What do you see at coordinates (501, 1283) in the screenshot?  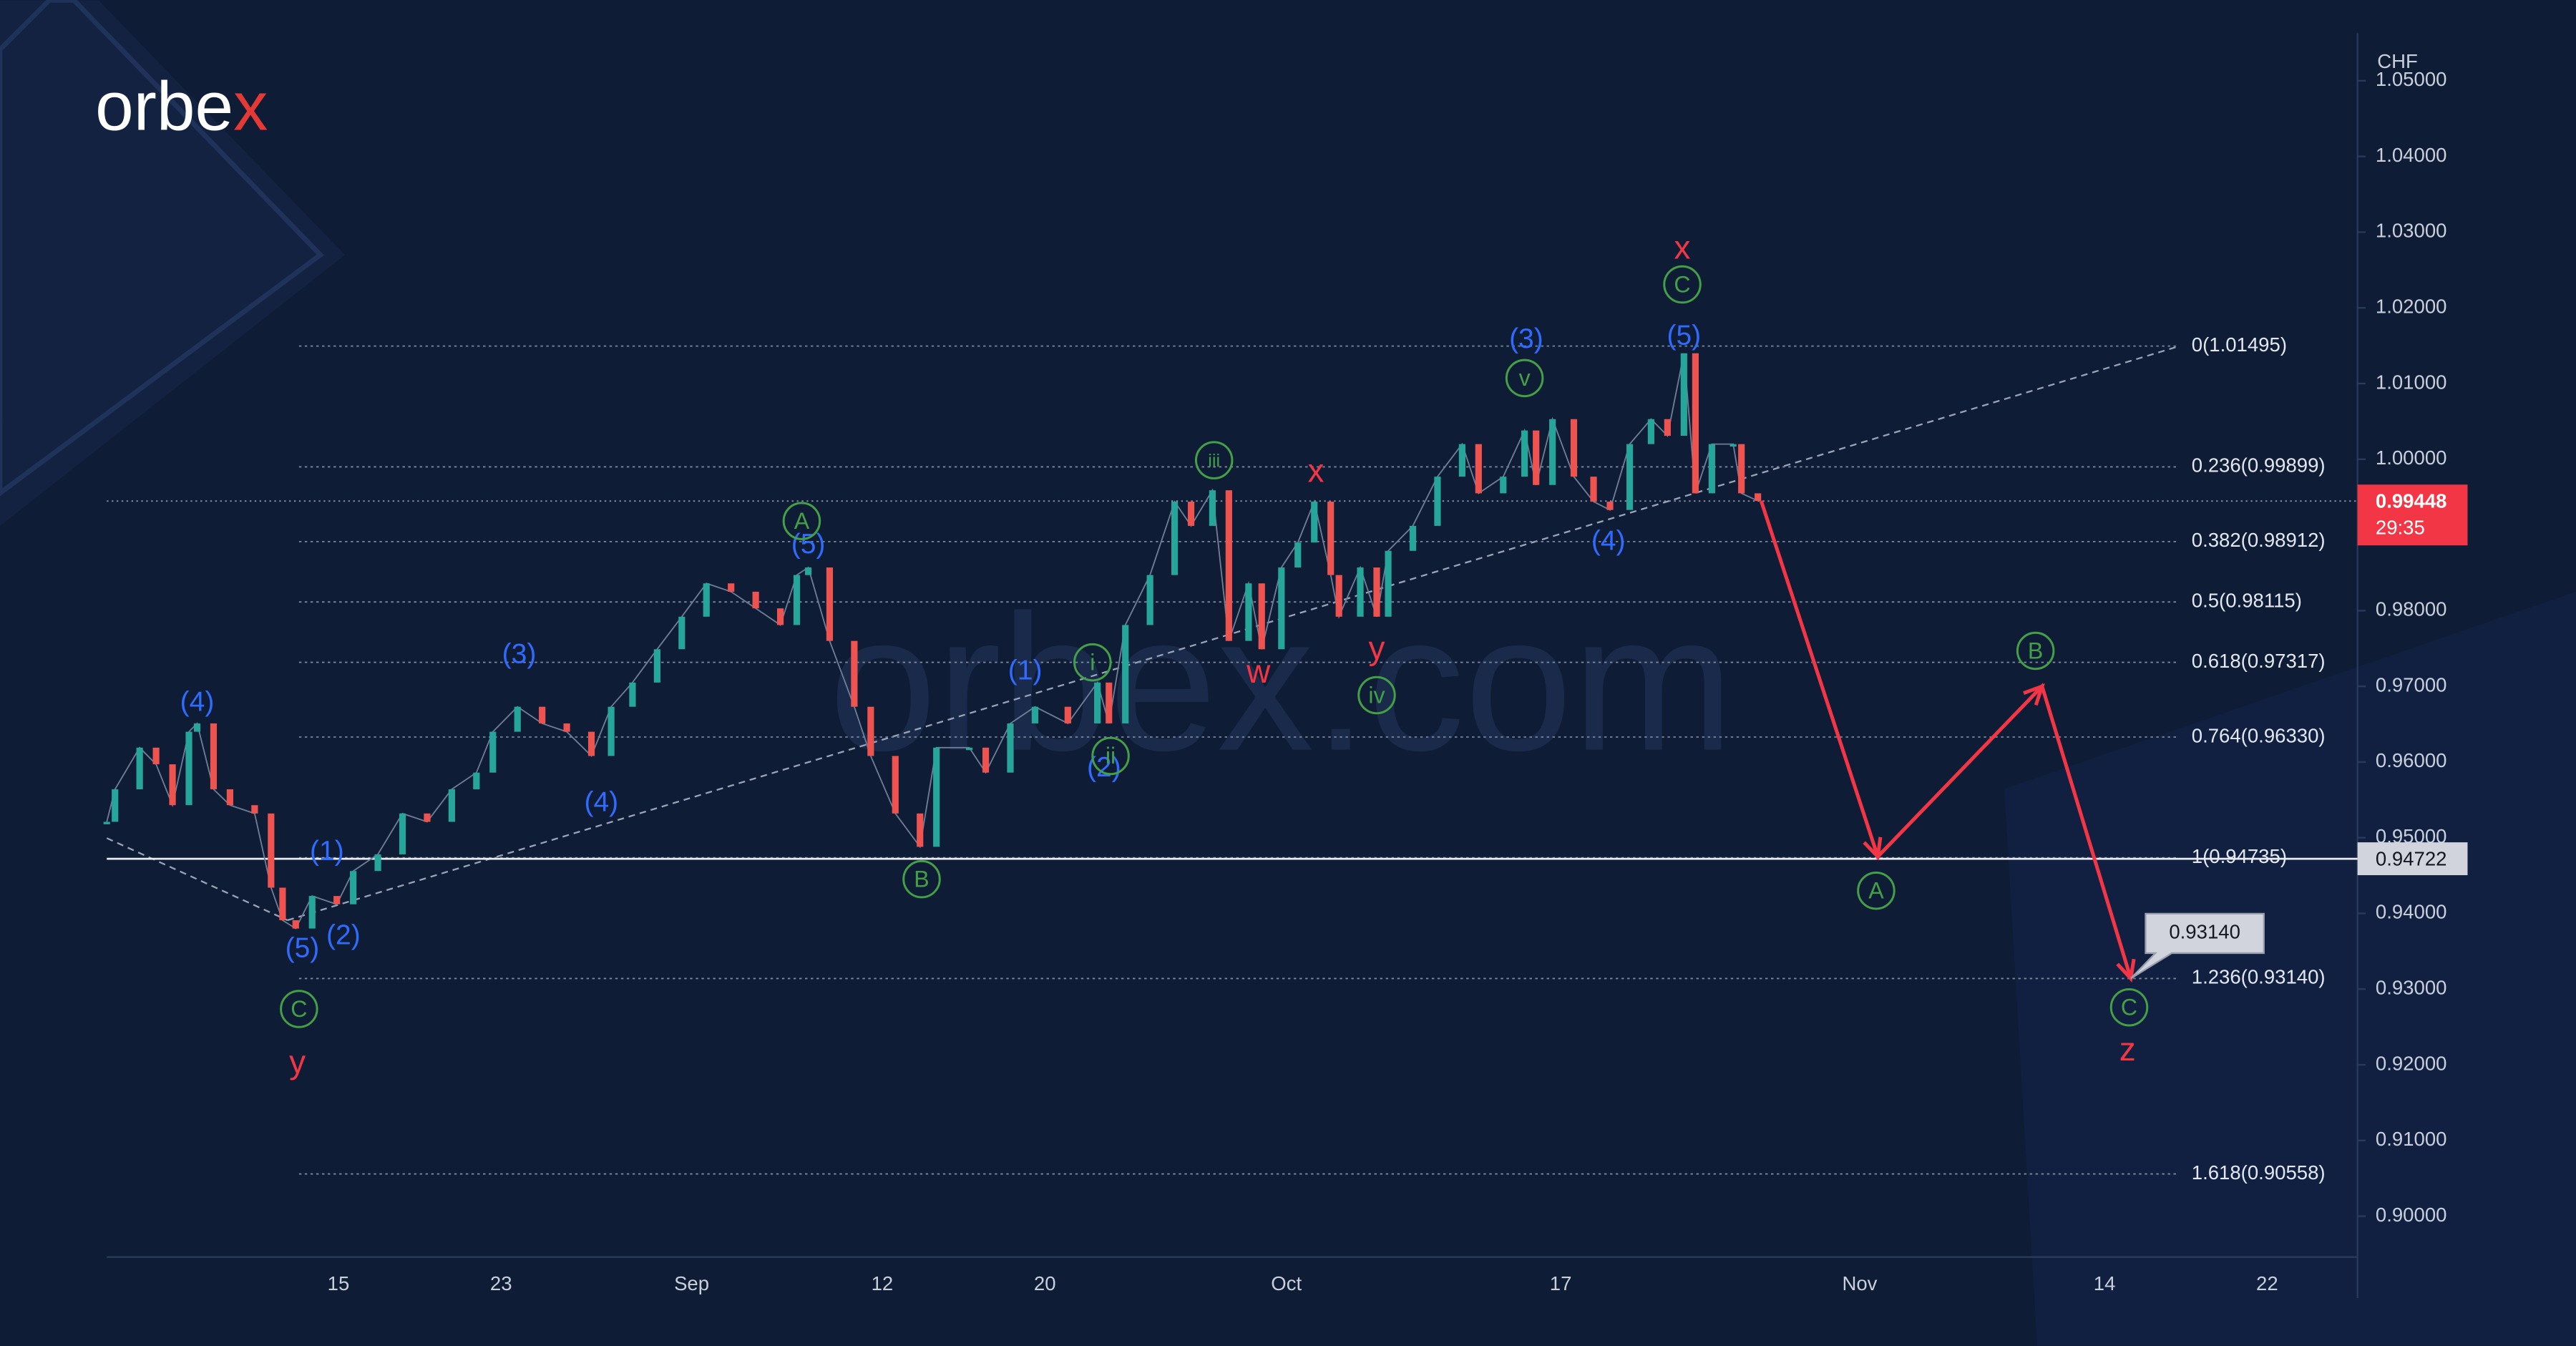 I see `x-tick-label: 23` at bounding box center [501, 1283].